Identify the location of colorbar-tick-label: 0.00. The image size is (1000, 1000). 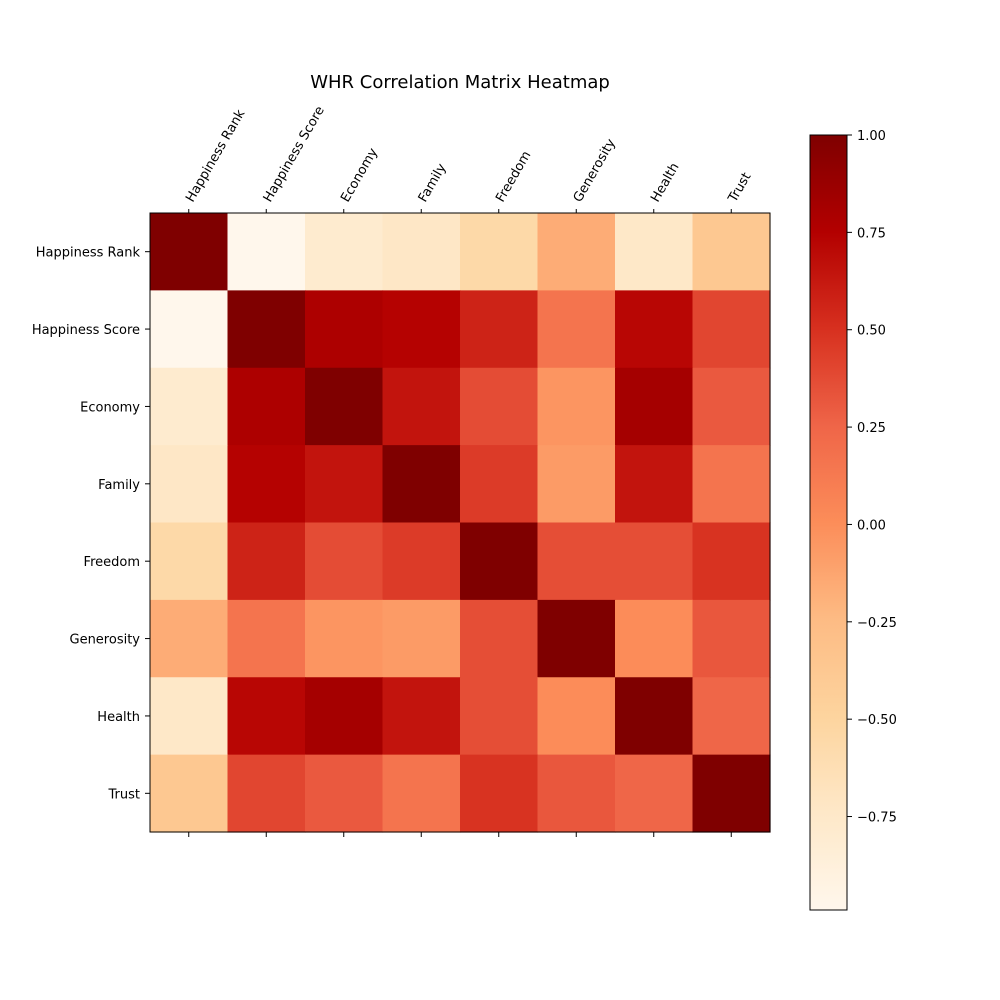
(871, 525).